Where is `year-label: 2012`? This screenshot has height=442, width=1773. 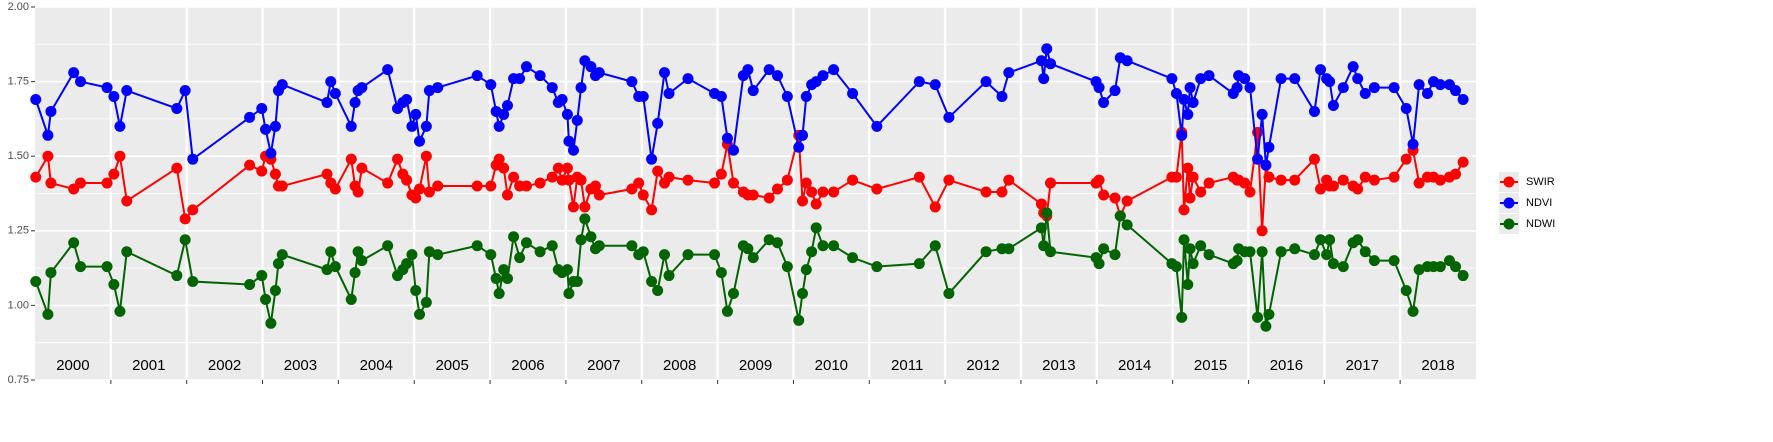 year-label: 2012 is located at coordinates (982, 365).